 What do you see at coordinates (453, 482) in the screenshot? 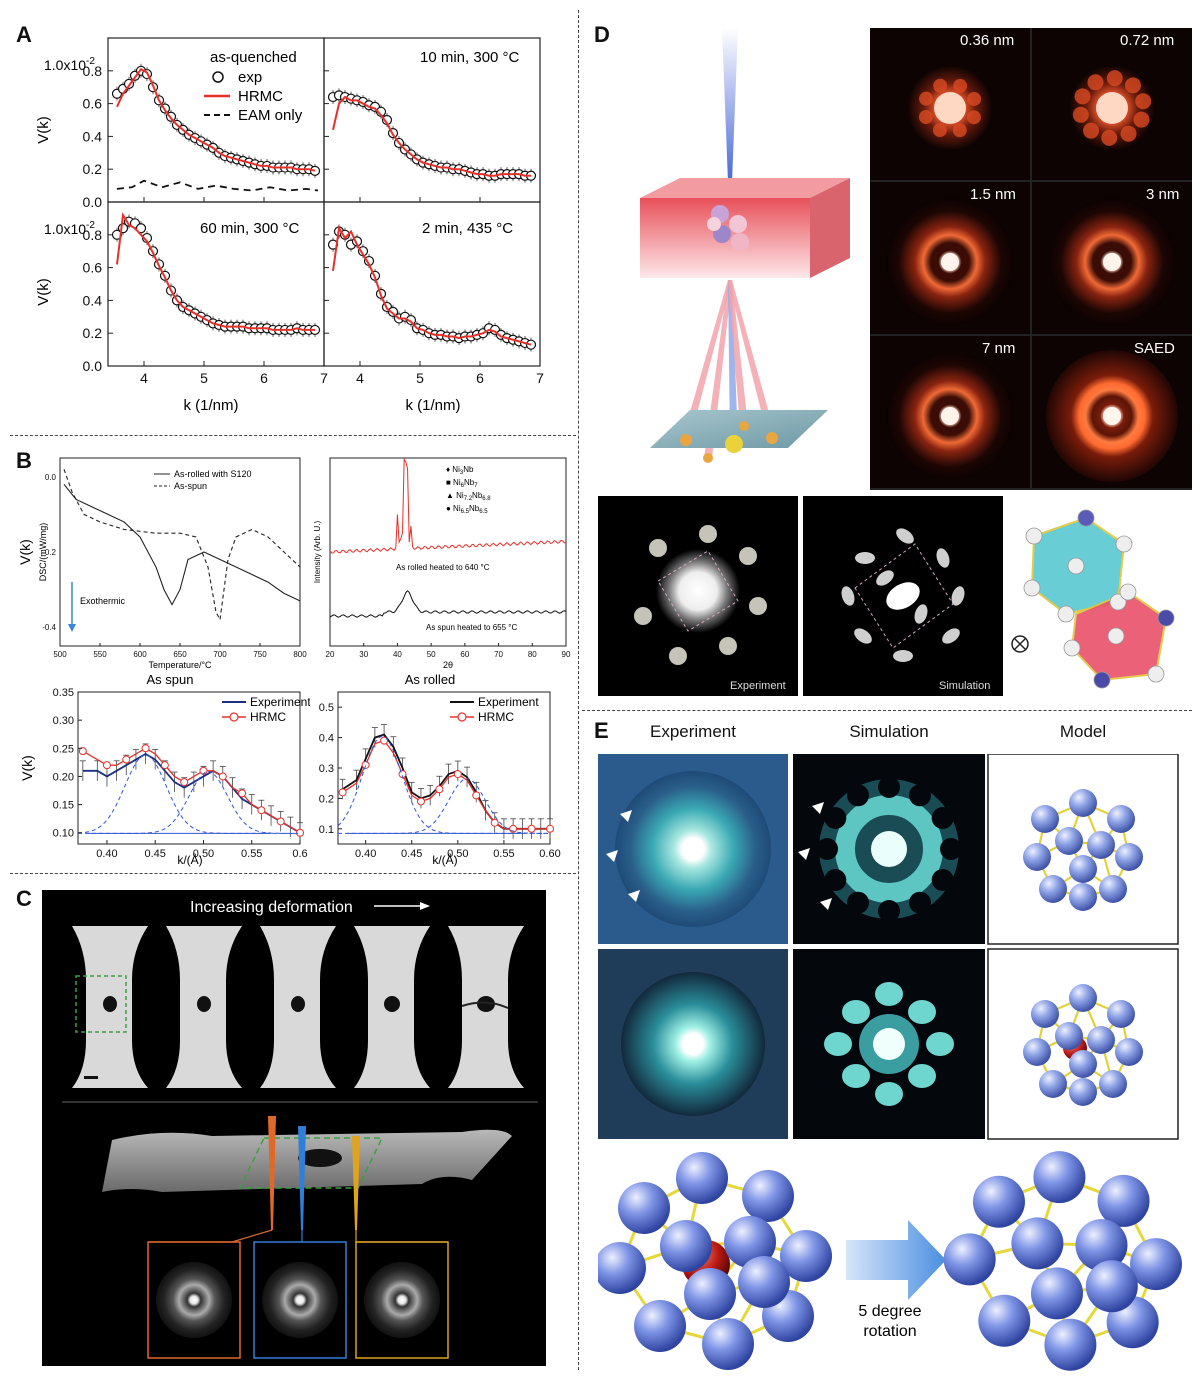
I see `xrd-legend-symbol: ■ Ni` at bounding box center [453, 482].